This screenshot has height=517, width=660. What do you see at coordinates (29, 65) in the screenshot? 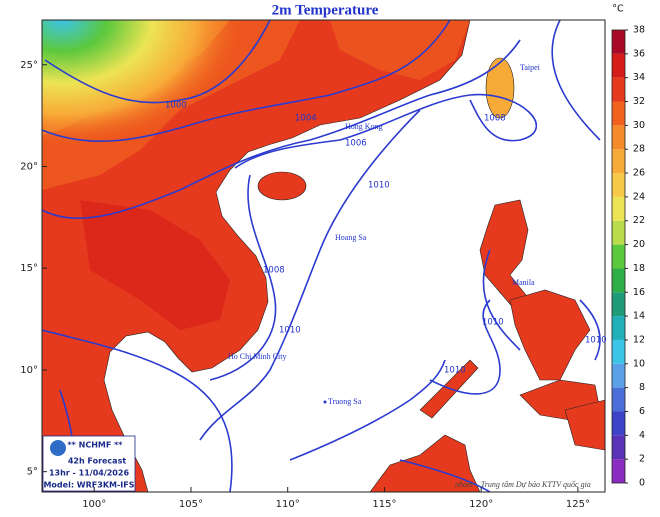
I see `lat-tick-label: 25°` at bounding box center [29, 65].